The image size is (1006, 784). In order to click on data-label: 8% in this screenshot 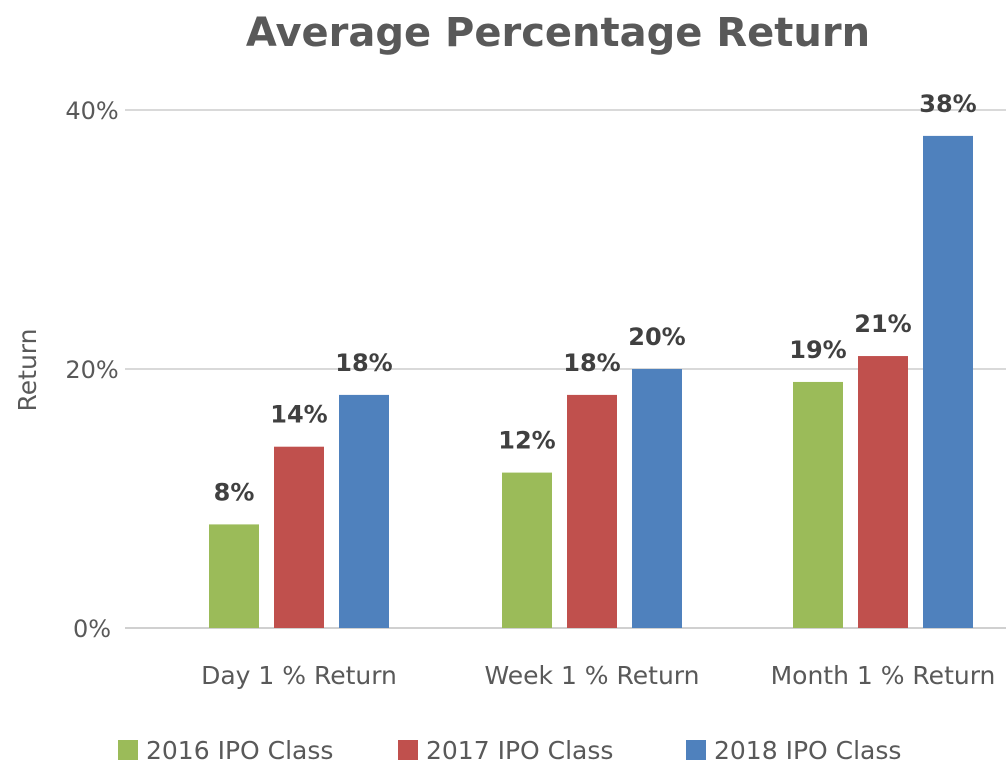, I will do `click(234, 492)`.